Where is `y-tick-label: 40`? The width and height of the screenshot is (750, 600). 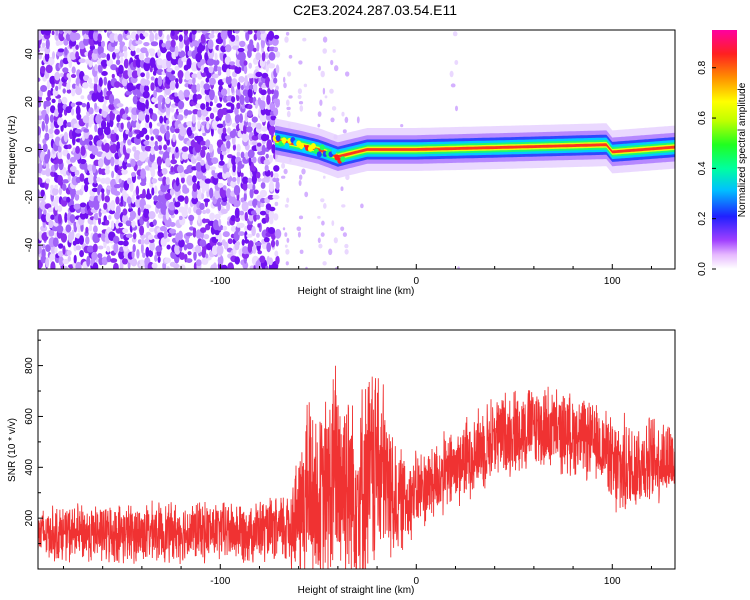
y-tick-label: 40 is located at coordinates (29, 54).